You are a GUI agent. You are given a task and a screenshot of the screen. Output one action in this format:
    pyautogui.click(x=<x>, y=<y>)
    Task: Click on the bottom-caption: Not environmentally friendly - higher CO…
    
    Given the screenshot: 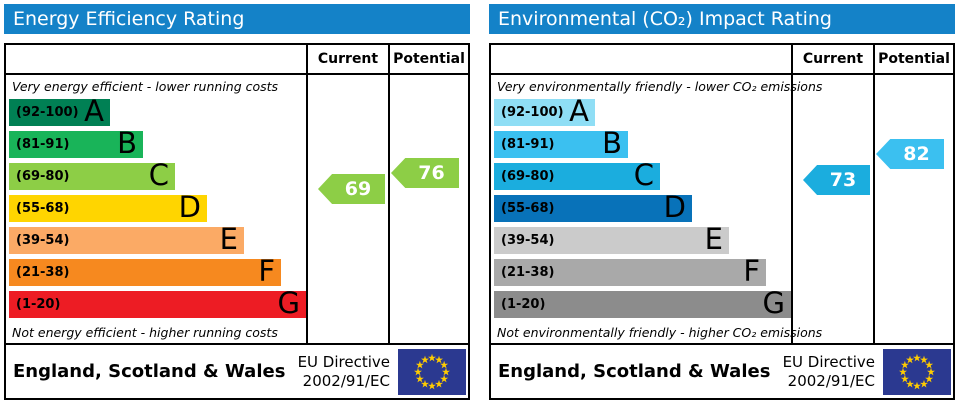 What is the action you would take?
    pyautogui.click(x=660, y=332)
    